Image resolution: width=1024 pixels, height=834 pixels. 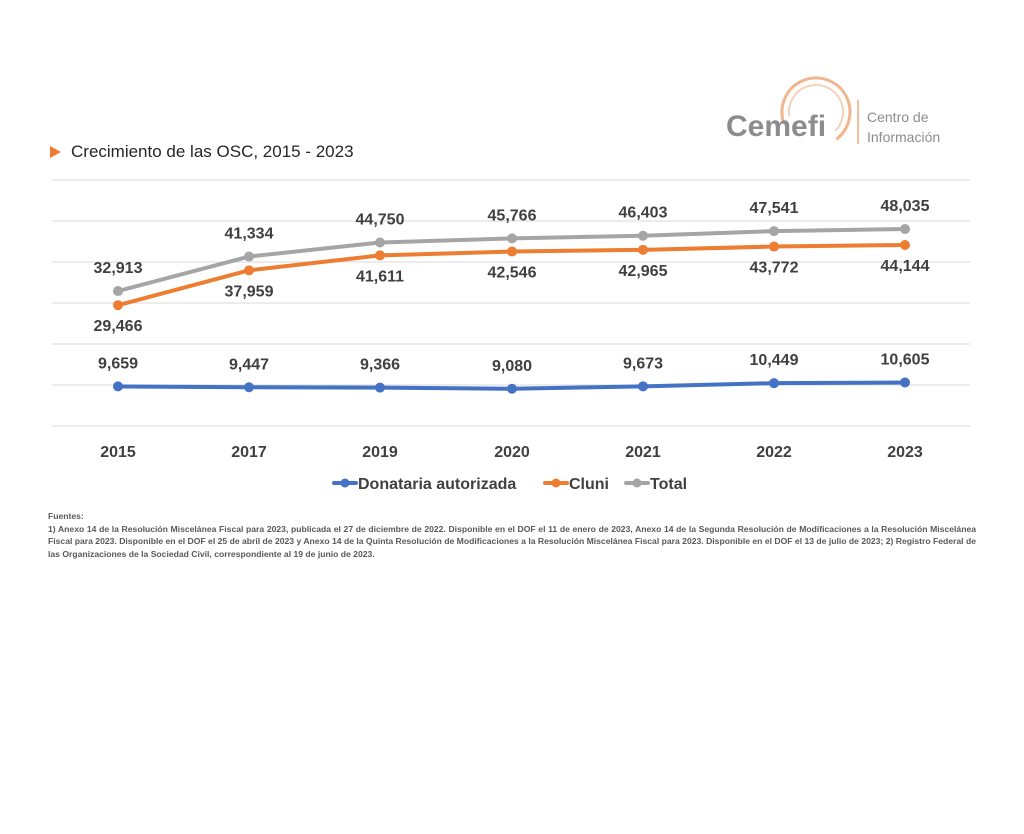 What do you see at coordinates (905, 452) in the screenshot?
I see `x-tick-label: 2023` at bounding box center [905, 452].